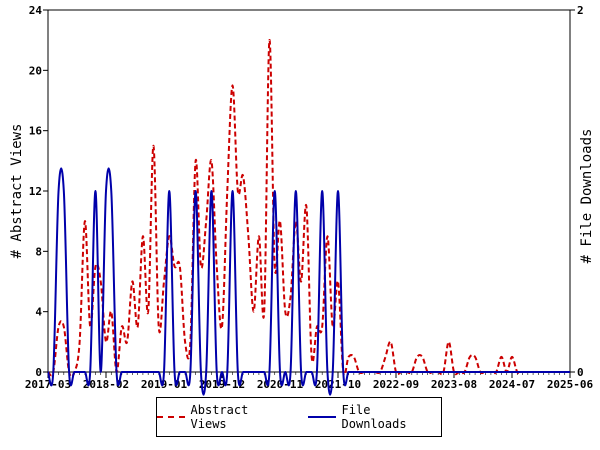 The width and height of the screenshot is (600, 450). What do you see at coordinates (222, 384) in the screenshot?
I see `x-tick-label: 2019-12` at bounding box center [222, 384].